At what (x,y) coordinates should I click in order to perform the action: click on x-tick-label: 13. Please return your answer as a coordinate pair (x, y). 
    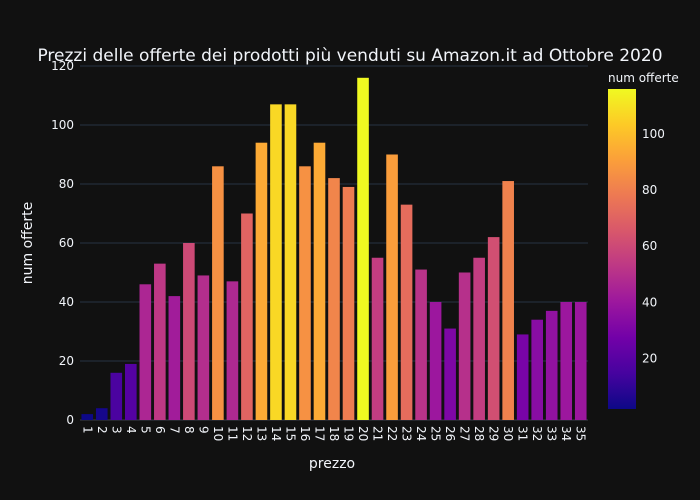
    Looking at the image, I should click on (261, 433).